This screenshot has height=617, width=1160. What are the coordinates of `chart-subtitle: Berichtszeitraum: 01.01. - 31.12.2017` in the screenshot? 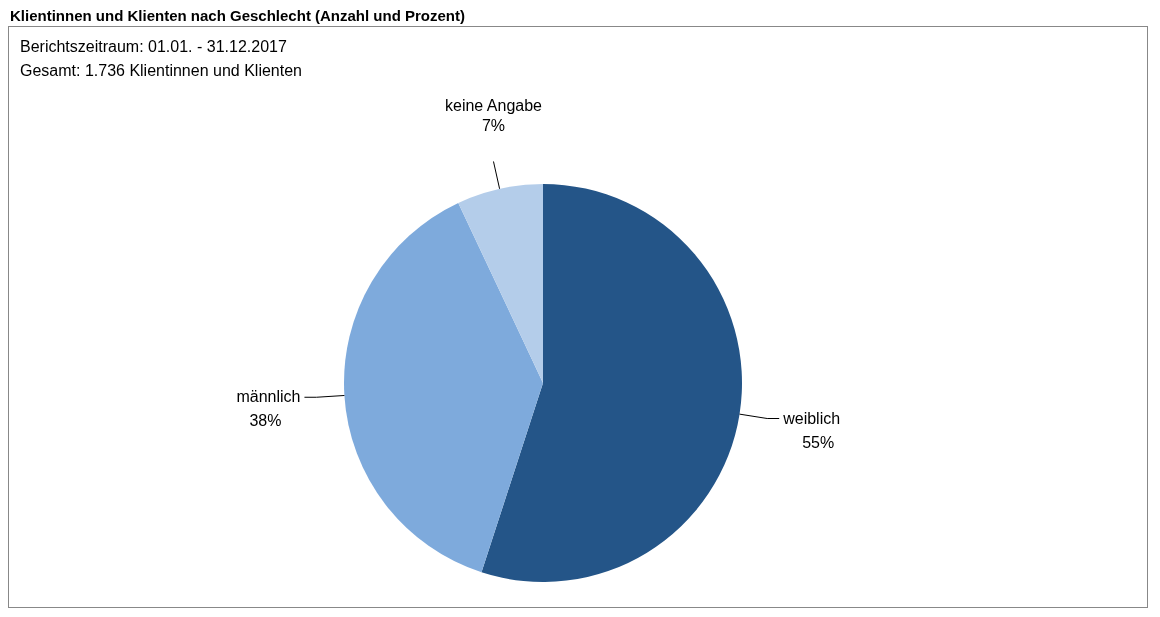 It's located at (153, 46).